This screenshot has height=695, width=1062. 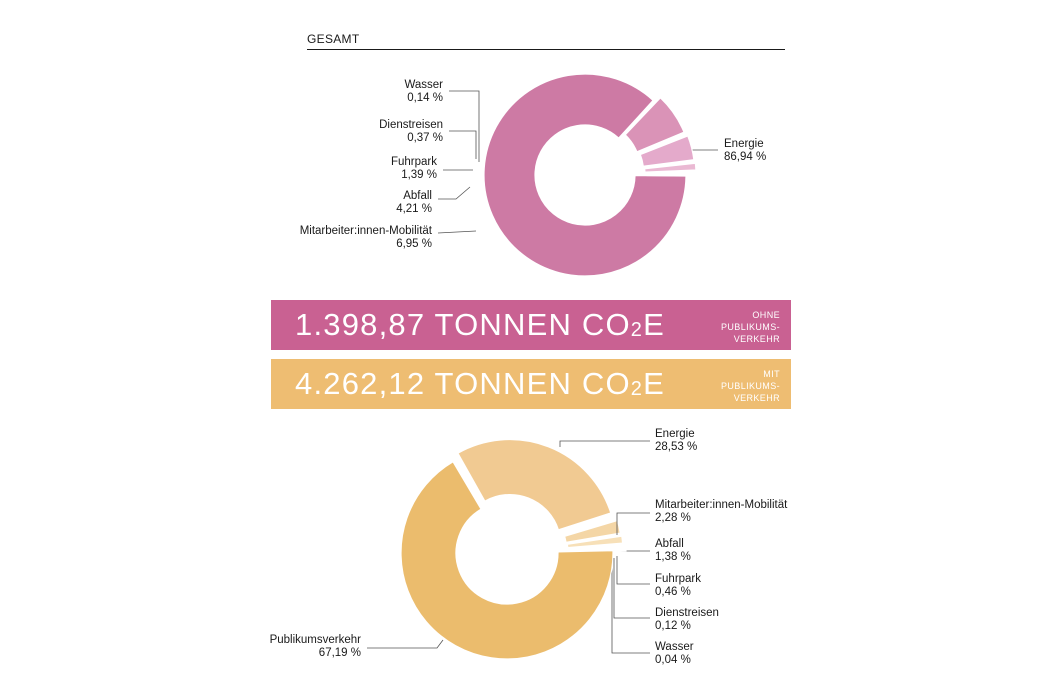 I want to click on banner-mit-note: MIT PUBLIKUMS- VERKEHR, so click(x=735, y=386).